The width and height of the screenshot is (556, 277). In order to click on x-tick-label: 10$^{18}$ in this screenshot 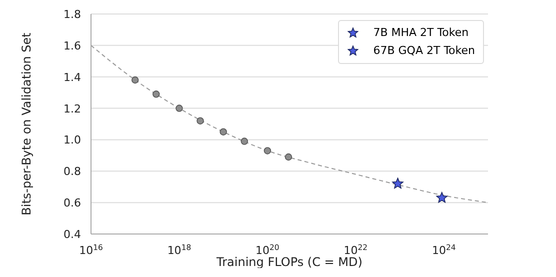, I will do `click(179, 249)`.